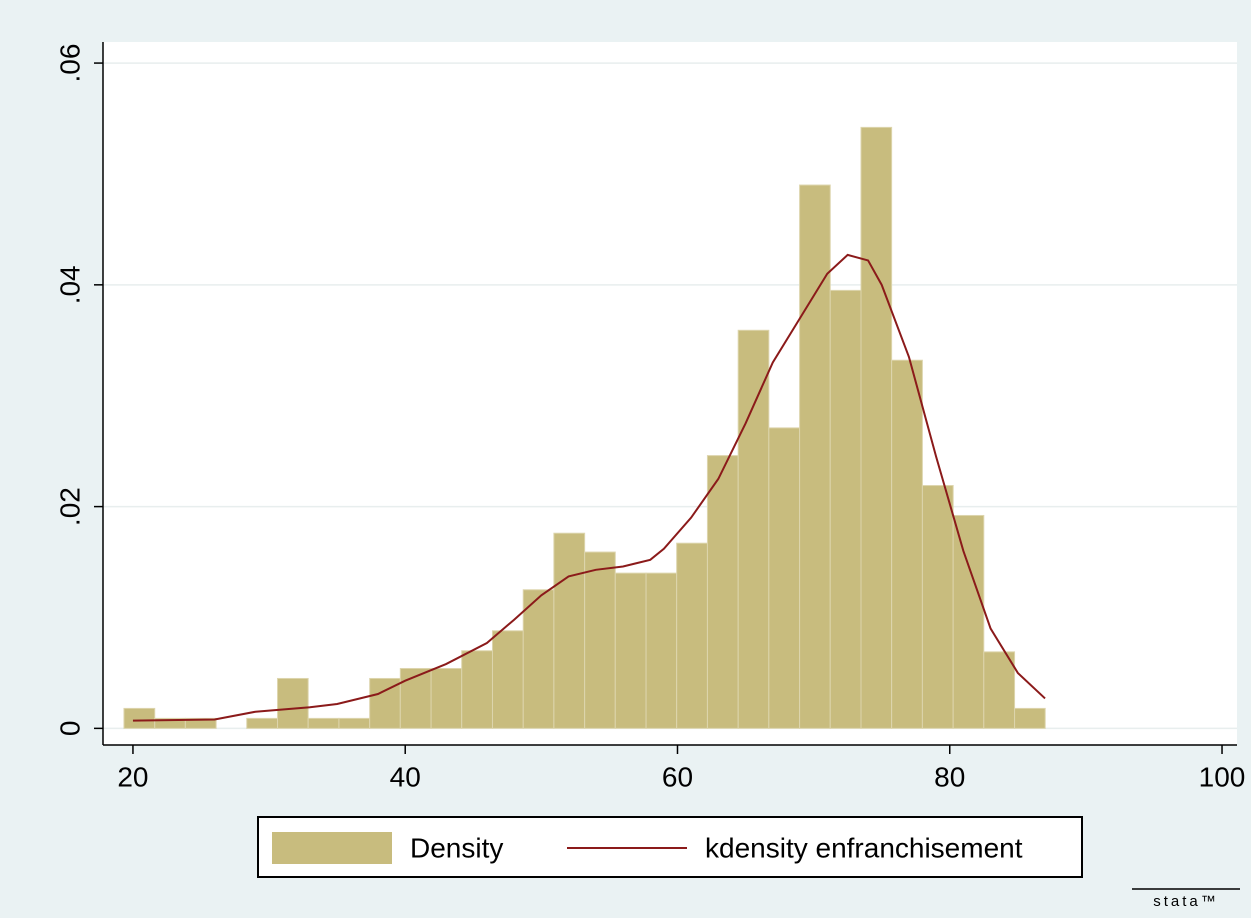 This screenshot has height=918, width=1251. Describe the element at coordinates (69, 506) in the screenshot. I see `y-tick-label: .02` at that location.